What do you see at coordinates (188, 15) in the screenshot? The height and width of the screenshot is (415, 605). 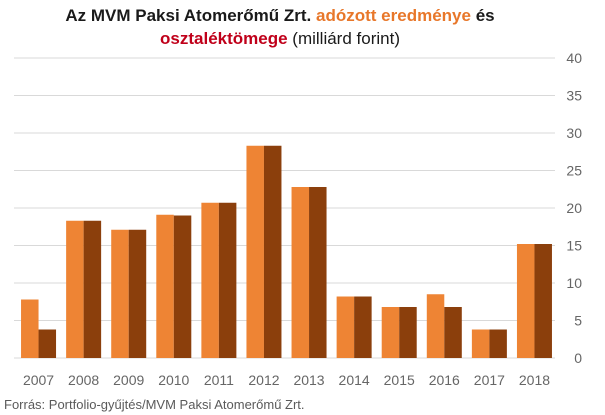 I see `title-prefix: Az MVM Paksi Atomerőmű Zrt.` at bounding box center [188, 15].